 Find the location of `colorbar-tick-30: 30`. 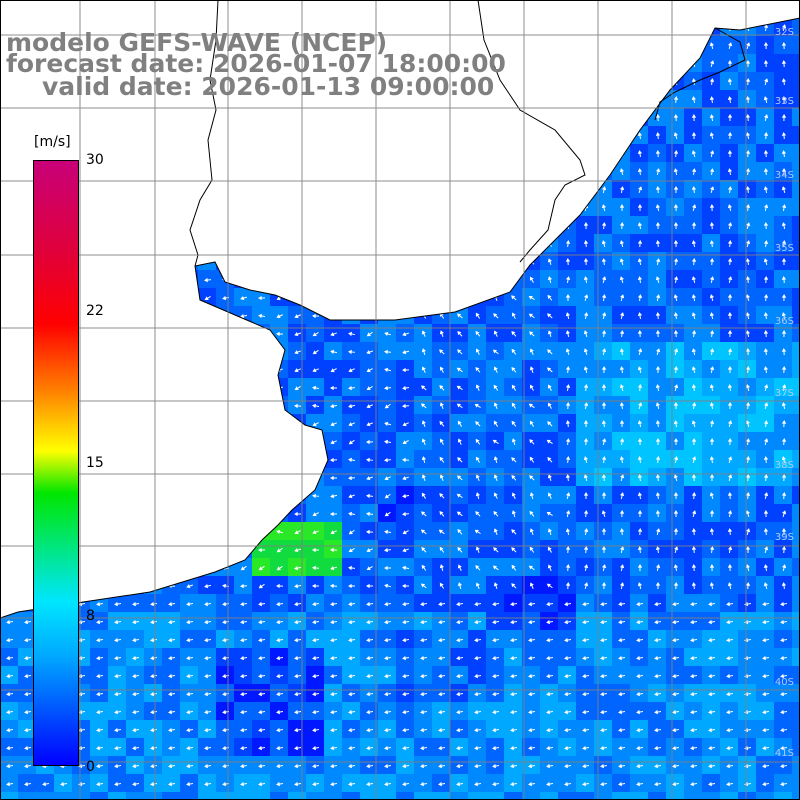

colorbar-tick-30: 30 is located at coordinates (95, 160).